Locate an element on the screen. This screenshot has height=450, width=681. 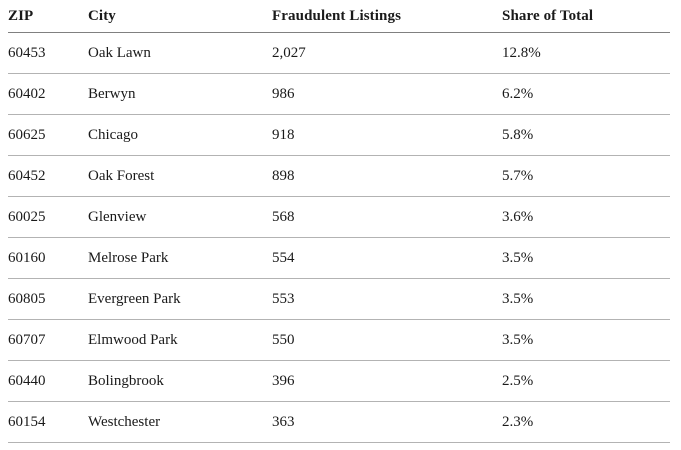
col-header-zip: ZIP is located at coordinates (48, 16).